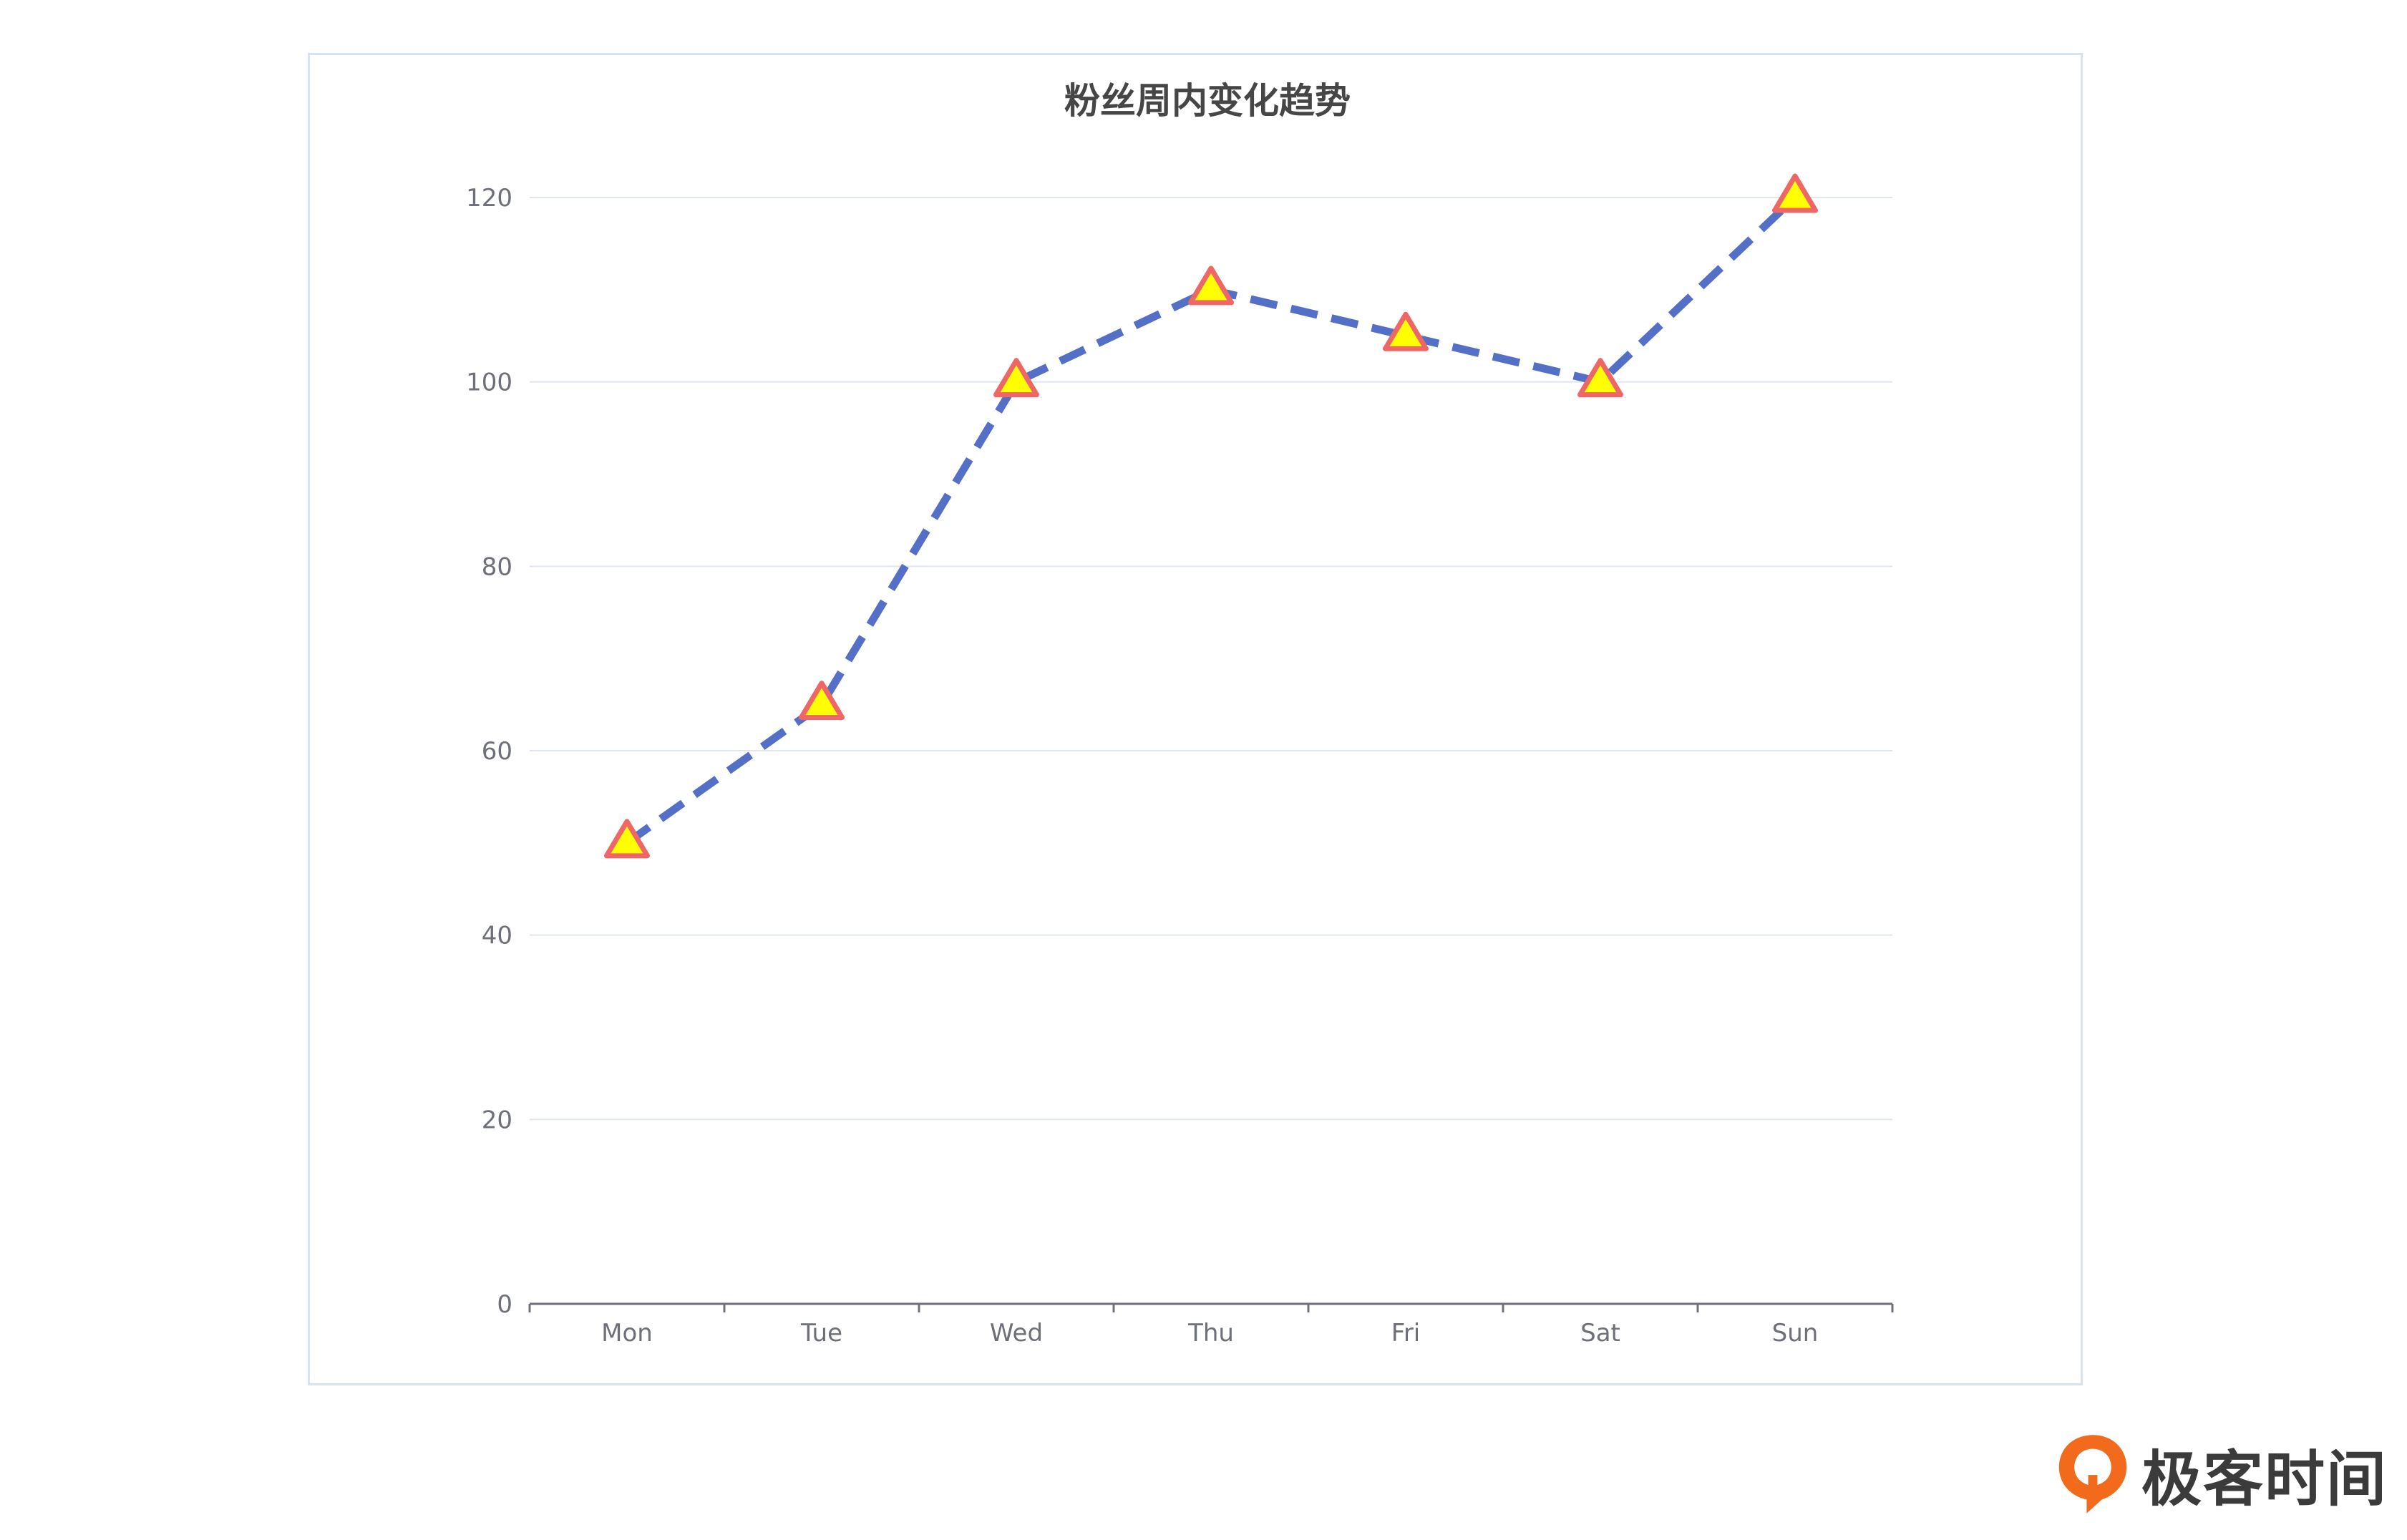  Describe the element at coordinates (1795, 1333) in the screenshot. I see `x-tick-label: Sun` at that location.